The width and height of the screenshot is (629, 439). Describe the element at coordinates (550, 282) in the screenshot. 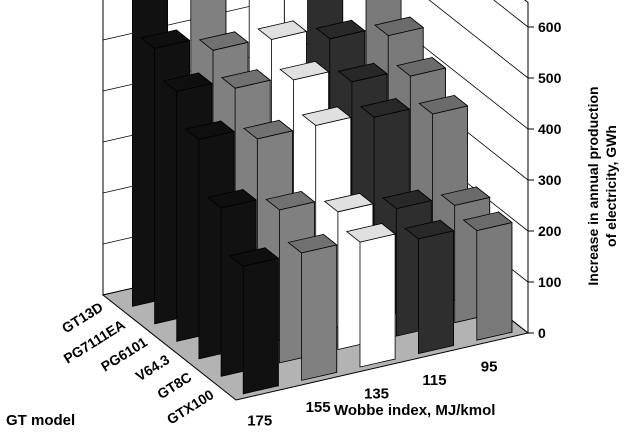

I see `z-tick-label: 100` at that location.